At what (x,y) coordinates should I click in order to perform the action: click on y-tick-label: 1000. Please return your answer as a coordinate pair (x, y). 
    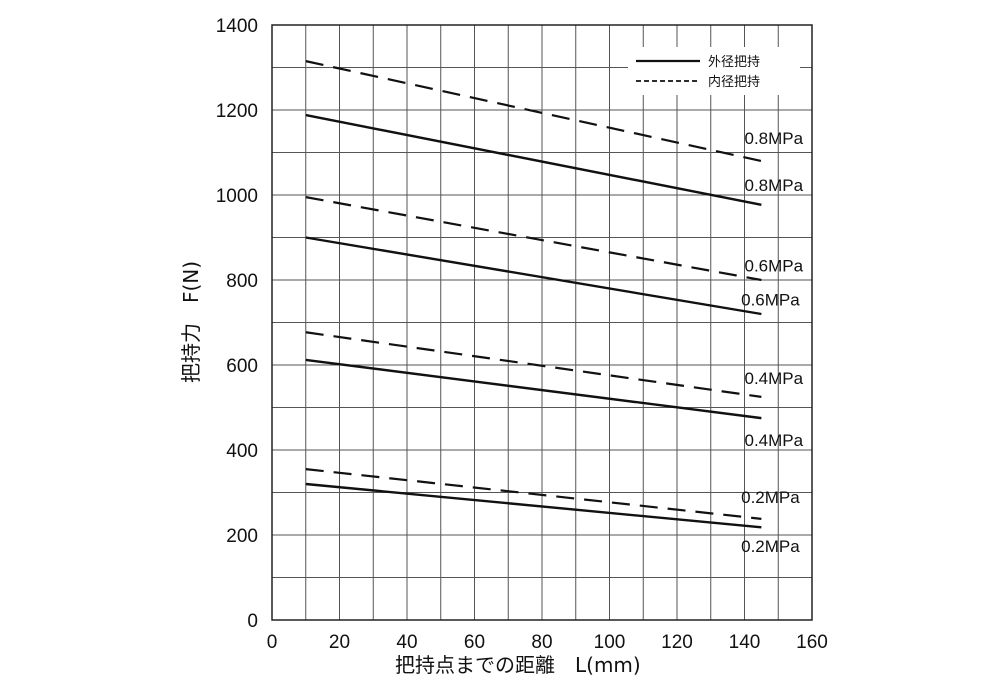
    Looking at the image, I should click on (237, 196).